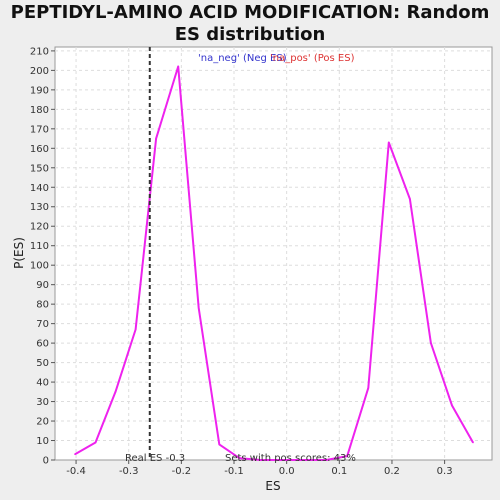  Describe the element at coordinates (39, 149) in the screenshot. I see `y-tick-label: 160` at that location.